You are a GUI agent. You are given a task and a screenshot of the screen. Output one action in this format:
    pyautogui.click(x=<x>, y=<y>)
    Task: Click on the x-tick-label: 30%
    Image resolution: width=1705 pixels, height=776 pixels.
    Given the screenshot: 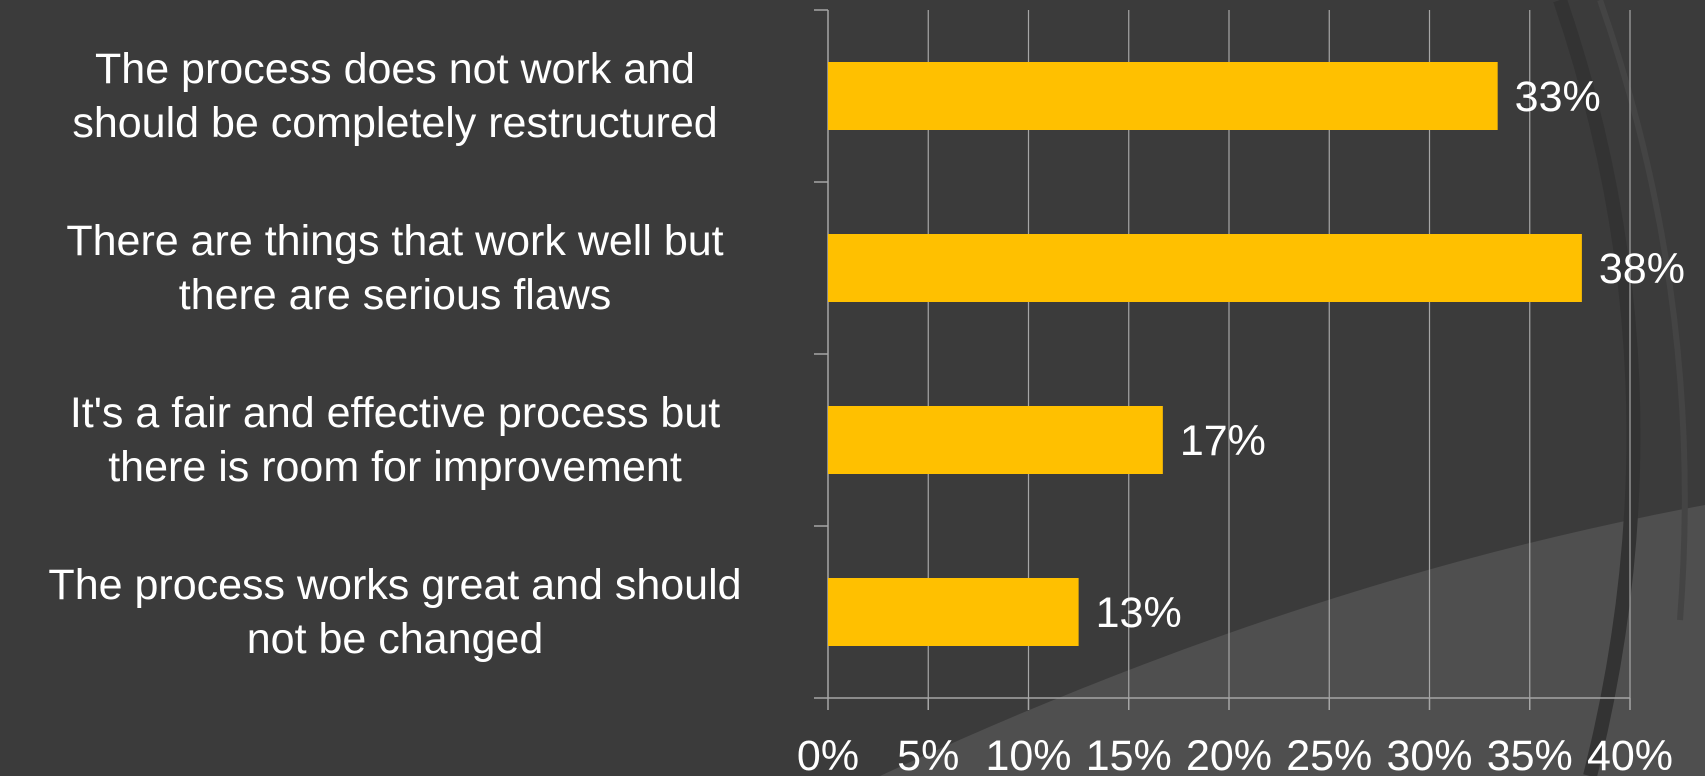 What is the action you would take?
    pyautogui.click(x=1429, y=754)
    